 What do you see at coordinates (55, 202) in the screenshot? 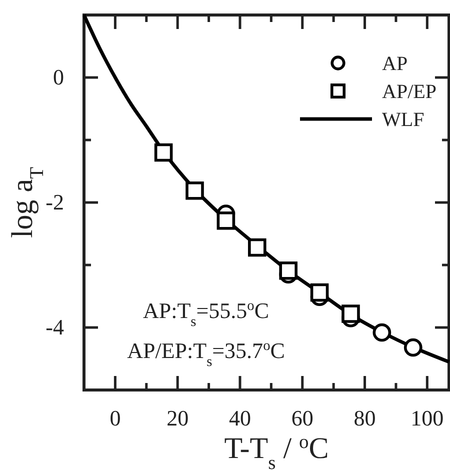
I see `y-tick-label: -2` at bounding box center [55, 202].